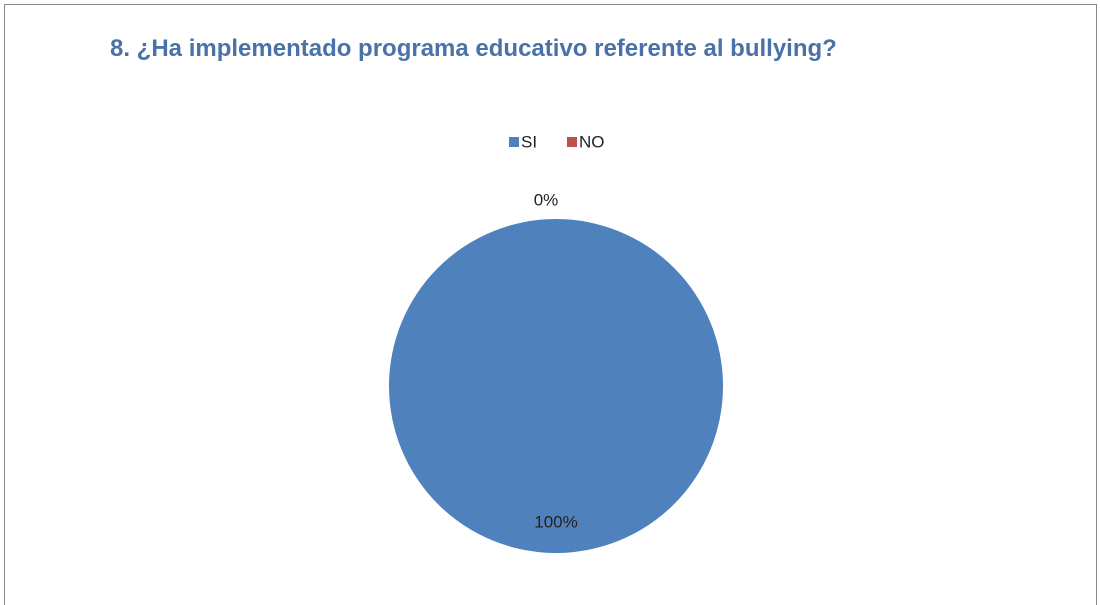 The height and width of the screenshot is (605, 1100). Describe the element at coordinates (555, 521) in the screenshot. I see `data-label: 100%` at that location.